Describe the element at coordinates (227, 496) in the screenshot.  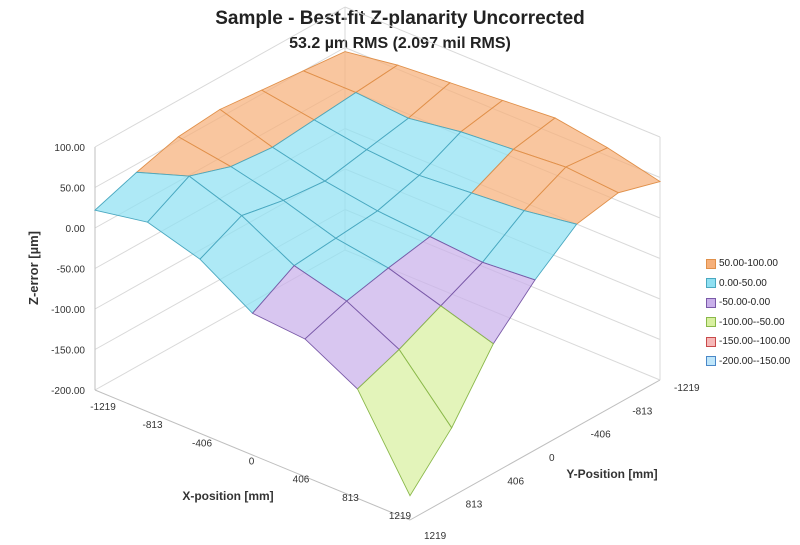
I see `x-axis-title: X-position [mm]` at that location.